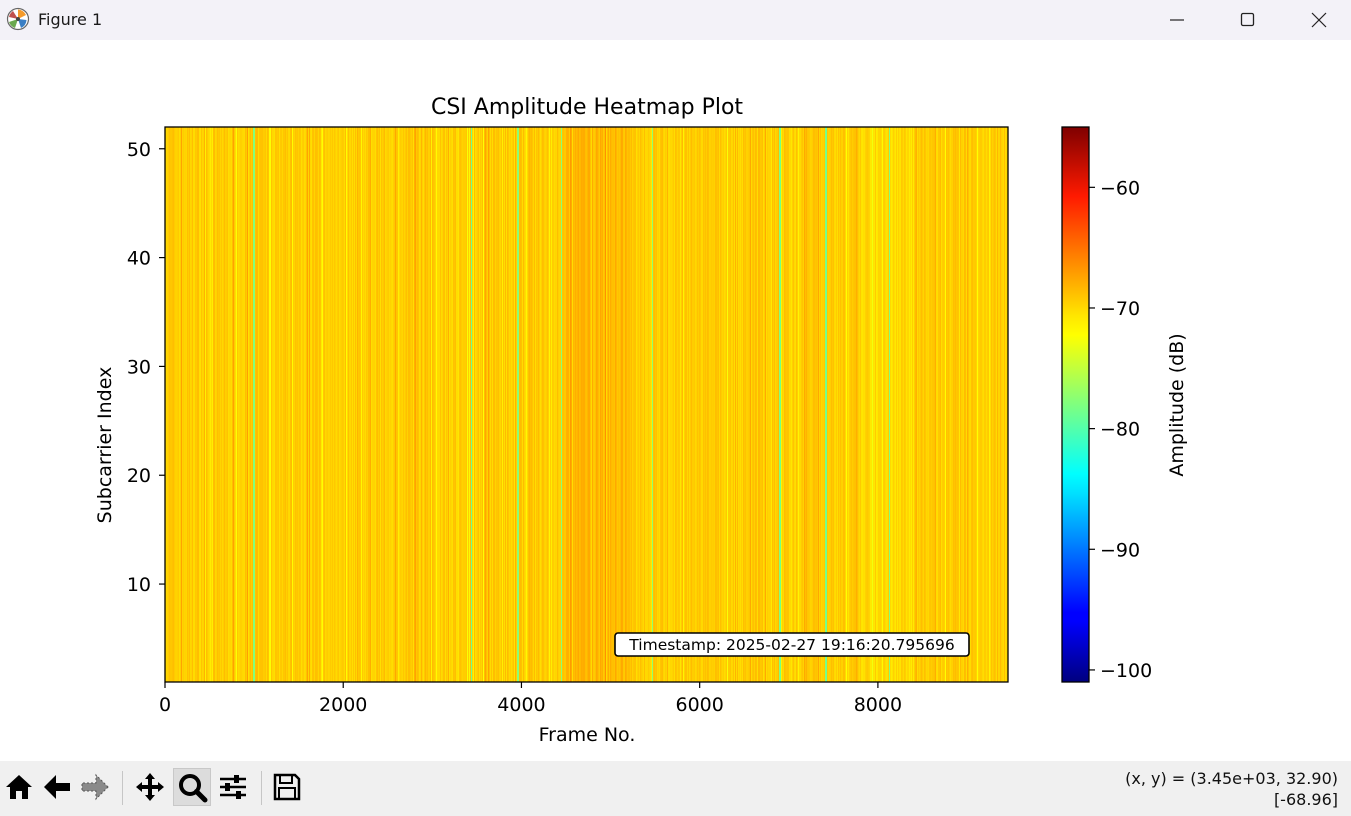 This screenshot has height=816, width=1351. Describe the element at coordinates (192, 787) in the screenshot. I see `zoom-button` at that location.